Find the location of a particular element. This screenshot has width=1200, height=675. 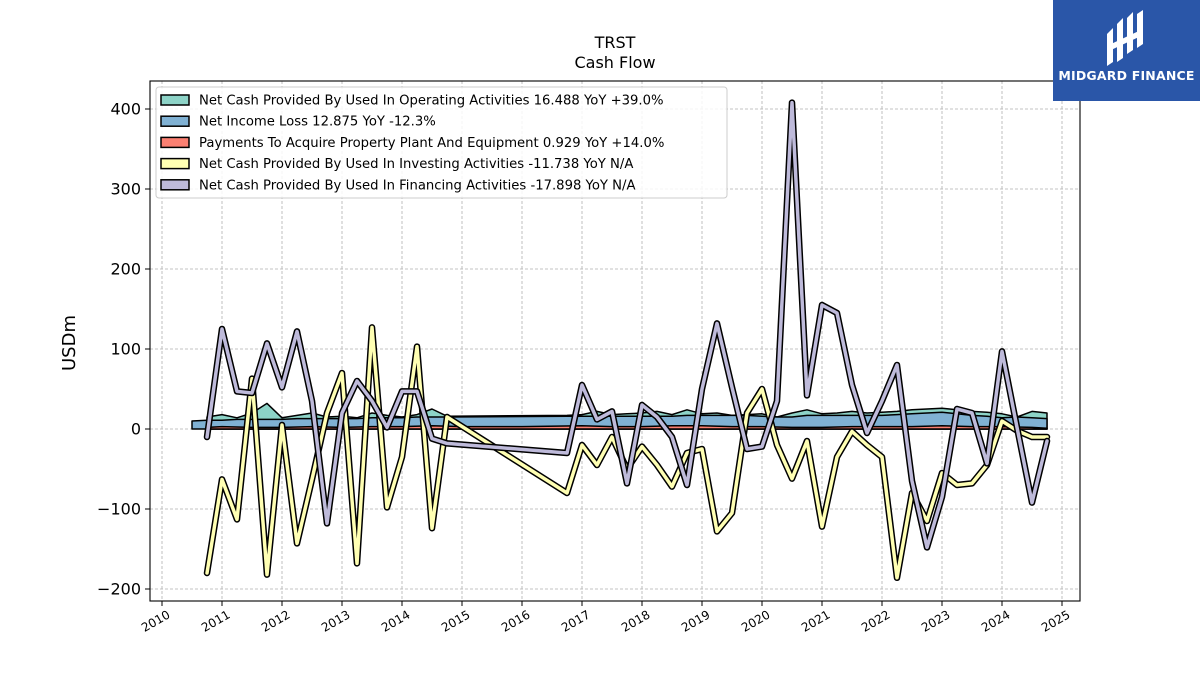

chart-title: TRST is located at coordinates (615, 42).